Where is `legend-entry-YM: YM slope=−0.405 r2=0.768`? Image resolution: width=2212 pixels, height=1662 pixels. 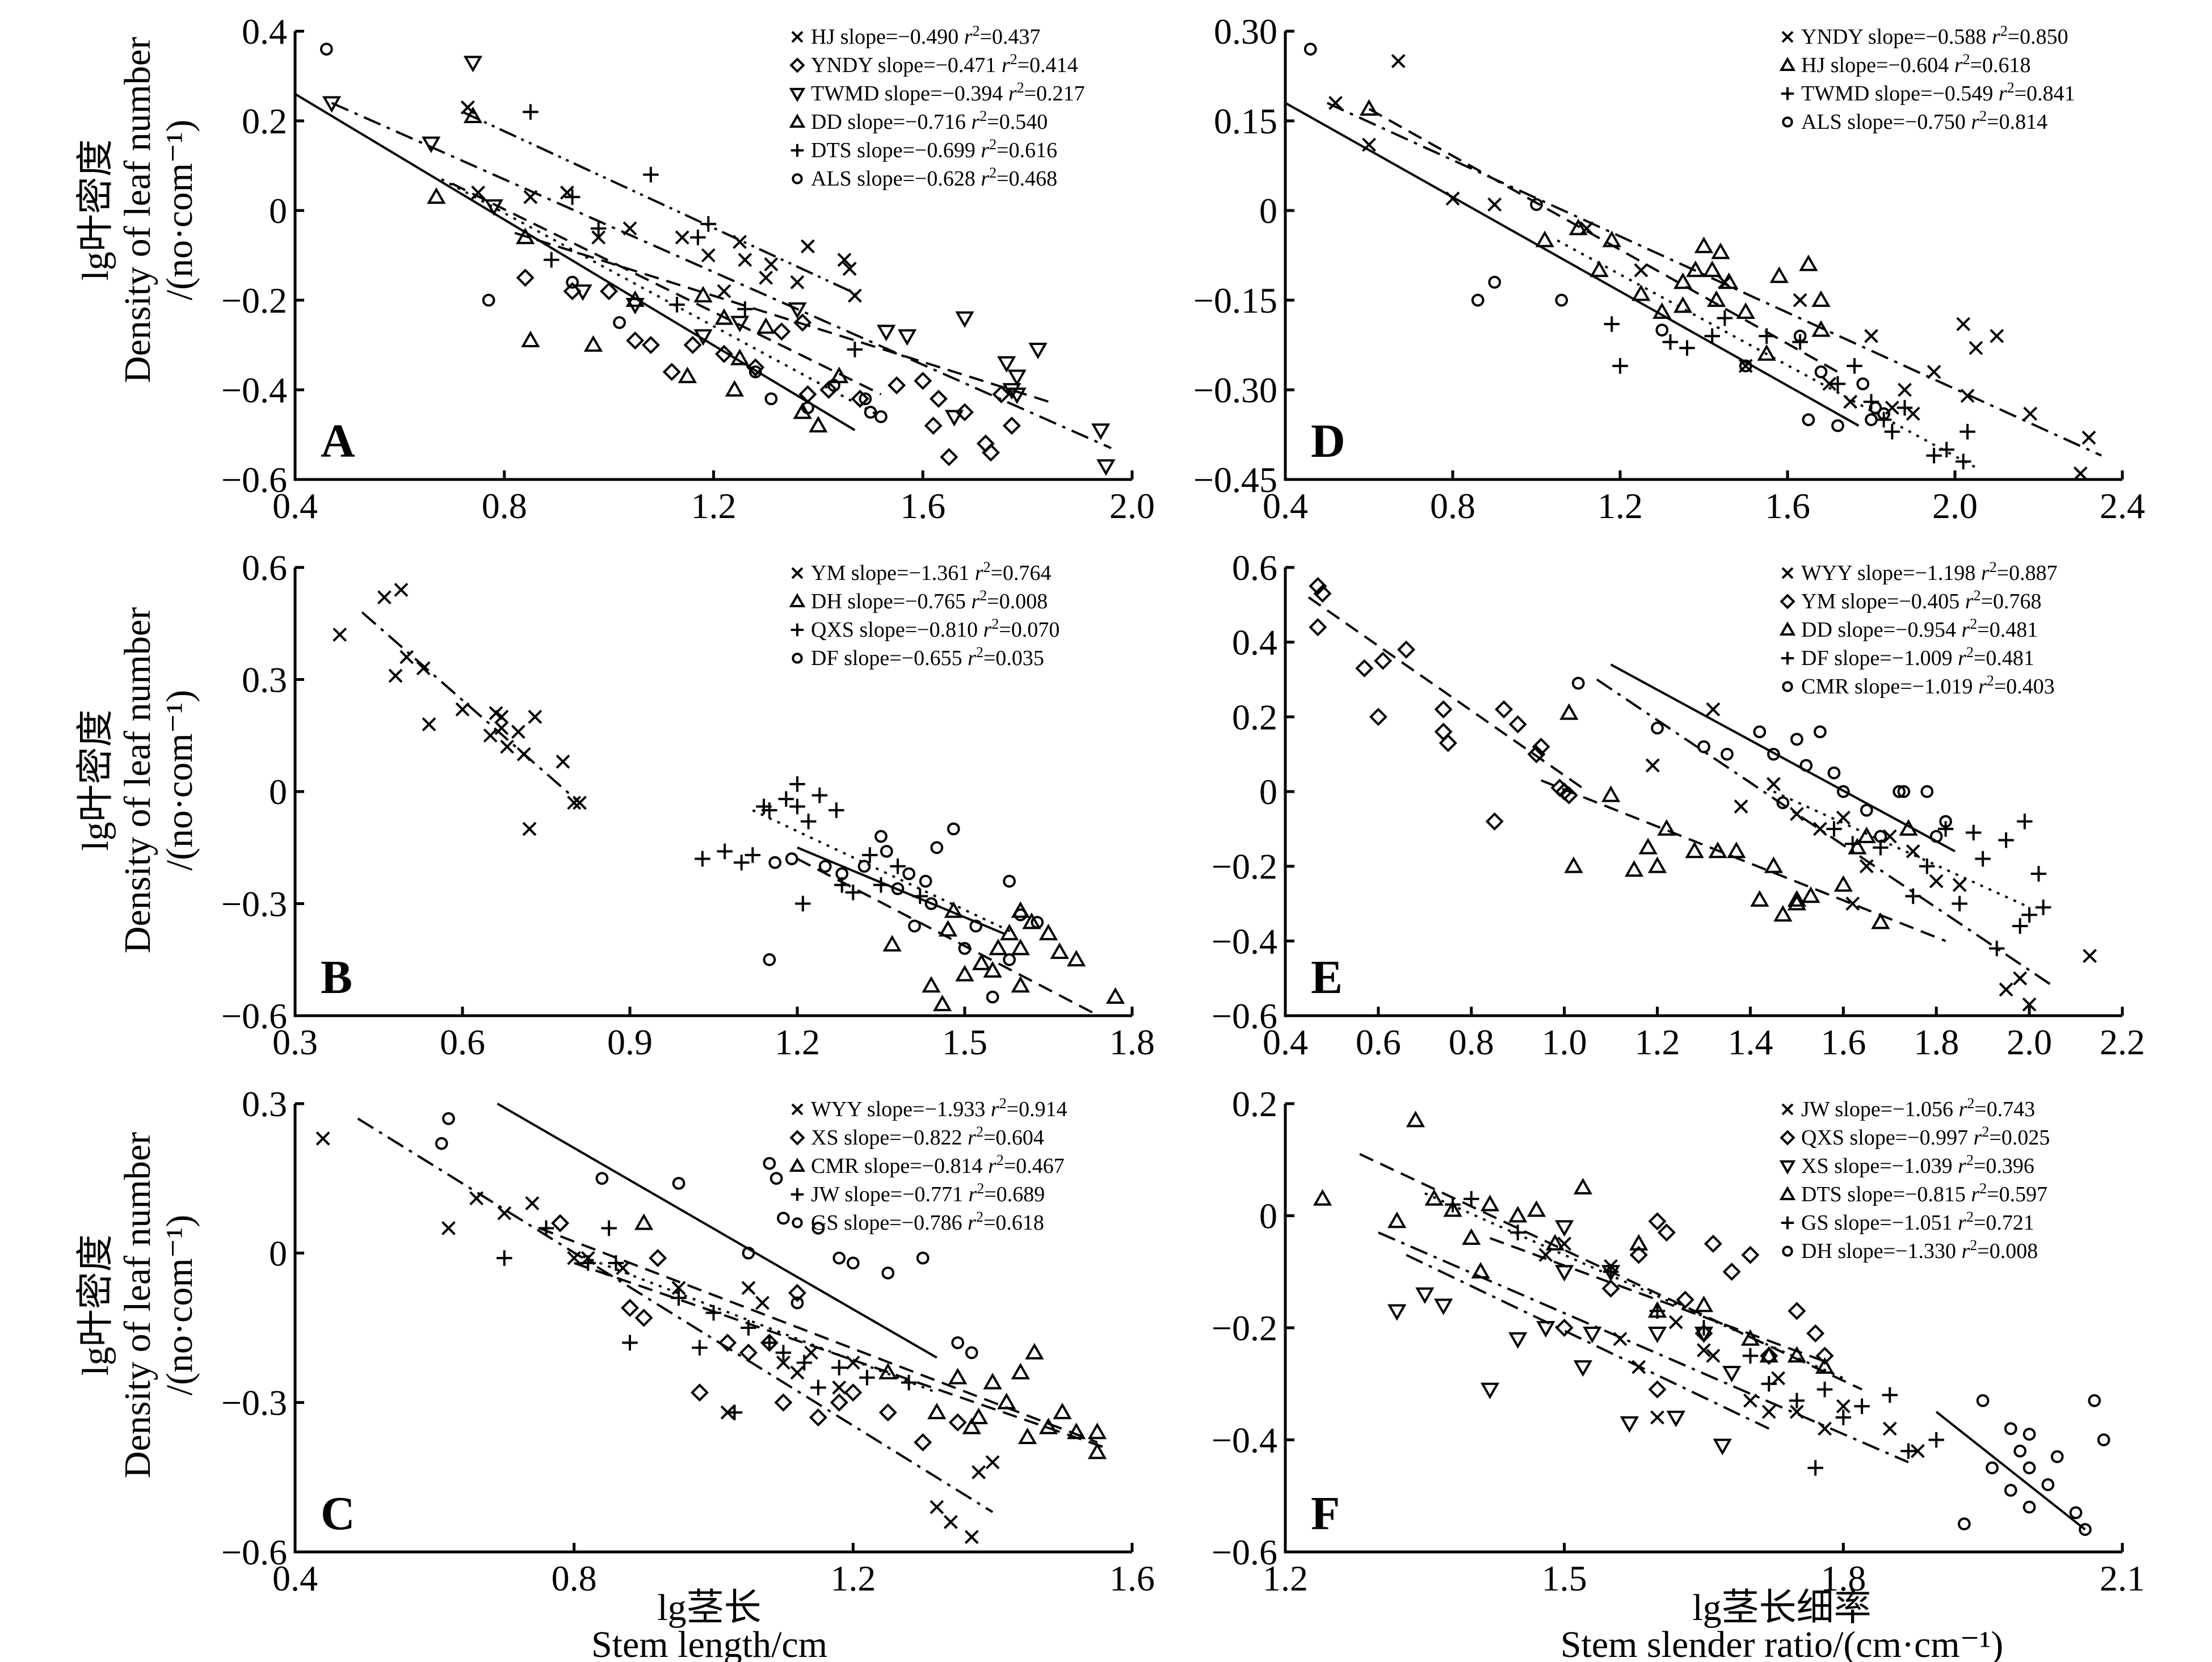
legend-entry-YM: YM slope=−0.405 r2=0.768 is located at coordinates (1921, 600).